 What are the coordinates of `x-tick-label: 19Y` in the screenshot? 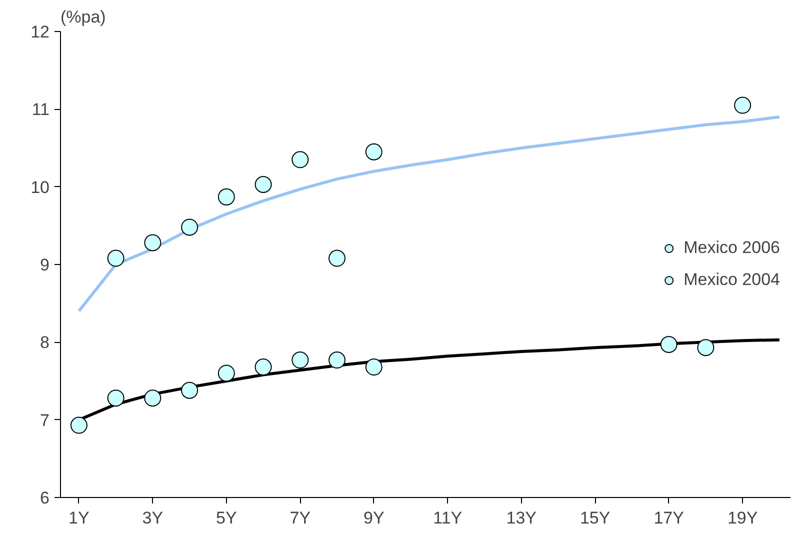 It's located at (742, 518).